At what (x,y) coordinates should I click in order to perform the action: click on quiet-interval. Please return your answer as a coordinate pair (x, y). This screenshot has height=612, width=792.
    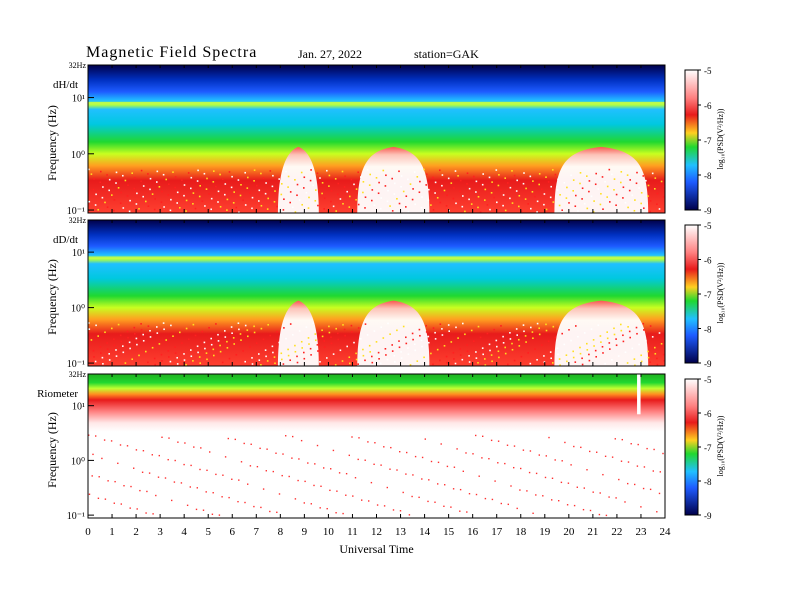
    Looking at the image, I should click on (393, 333).